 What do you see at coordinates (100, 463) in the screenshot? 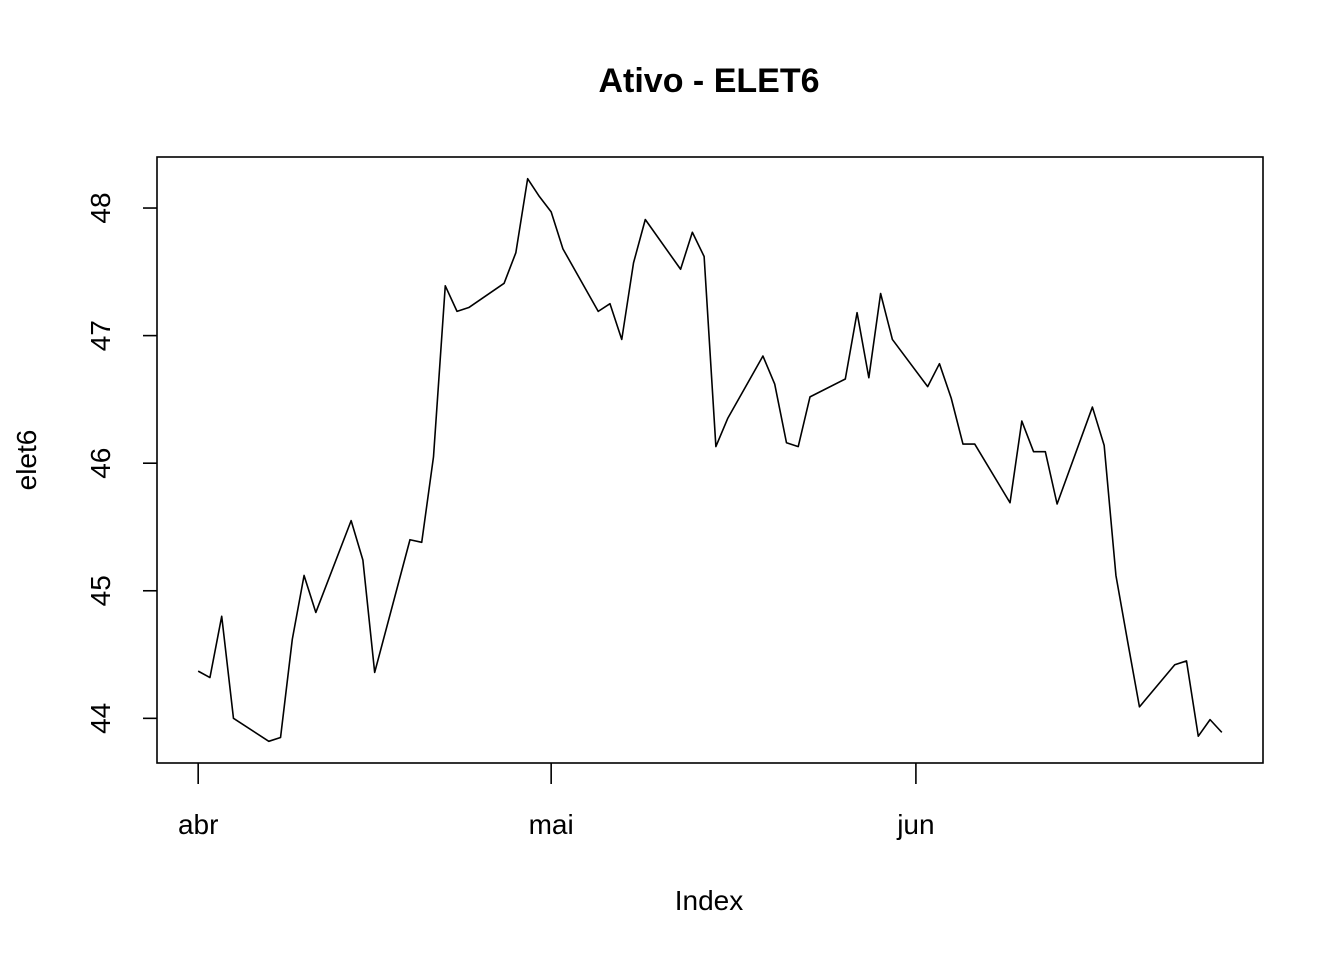
I see `y-tick-label: 46` at bounding box center [100, 463].